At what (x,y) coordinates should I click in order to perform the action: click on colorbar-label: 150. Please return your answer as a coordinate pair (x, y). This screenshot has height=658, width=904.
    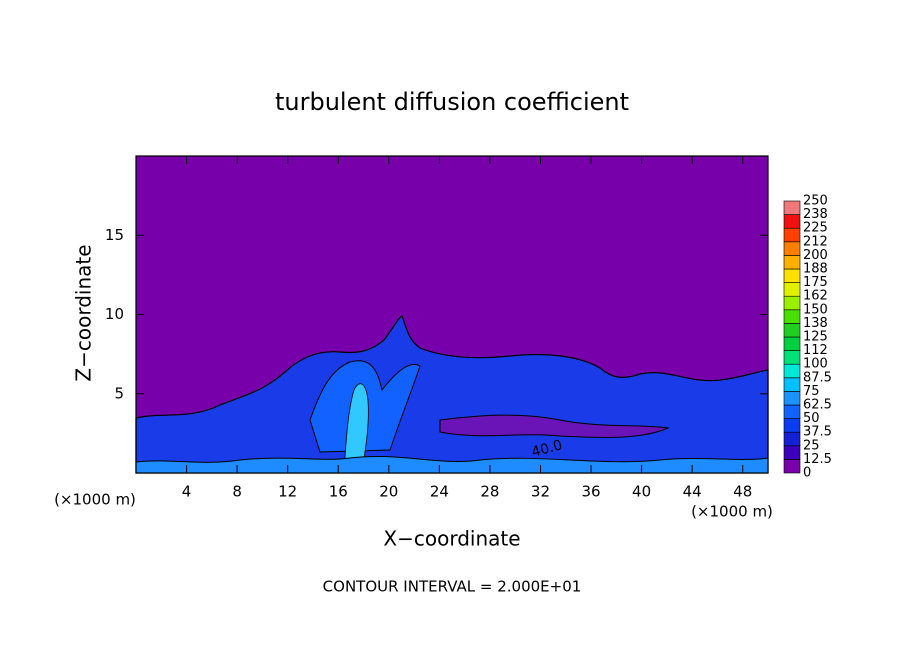
    Looking at the image, I should click on (815, 309).